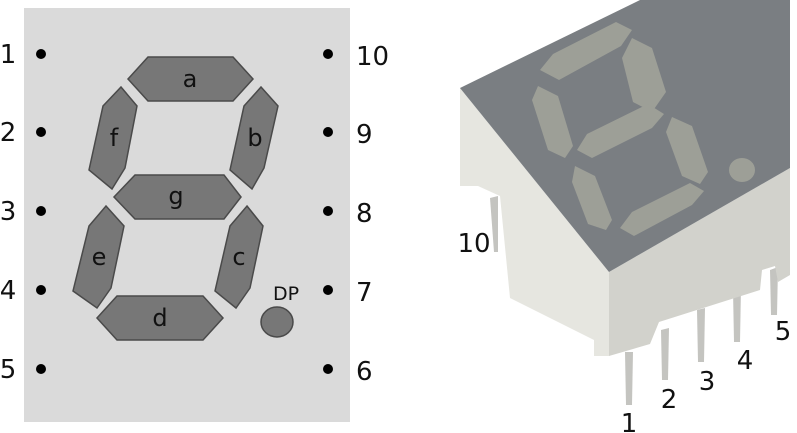 Image resolution: width=797 pixels, height=433 pixels. I want to click on package-pin-label-3: 3, so click(707, 382).